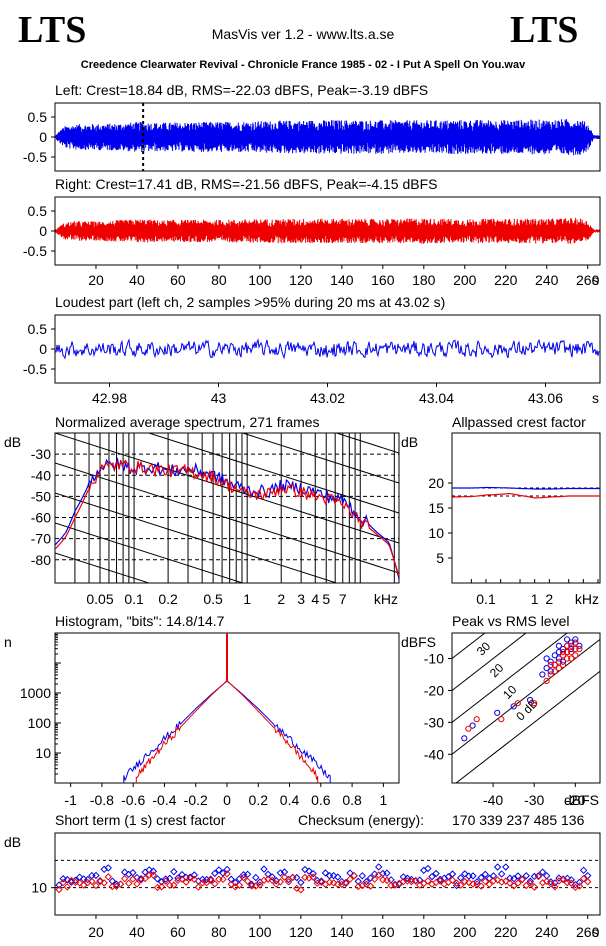 The width and height of the screenshot is (606, 946). Describe the element at coordinates (424, 280) in the screenshot. I see `right-waveform-xtick-label: 180` at that location.